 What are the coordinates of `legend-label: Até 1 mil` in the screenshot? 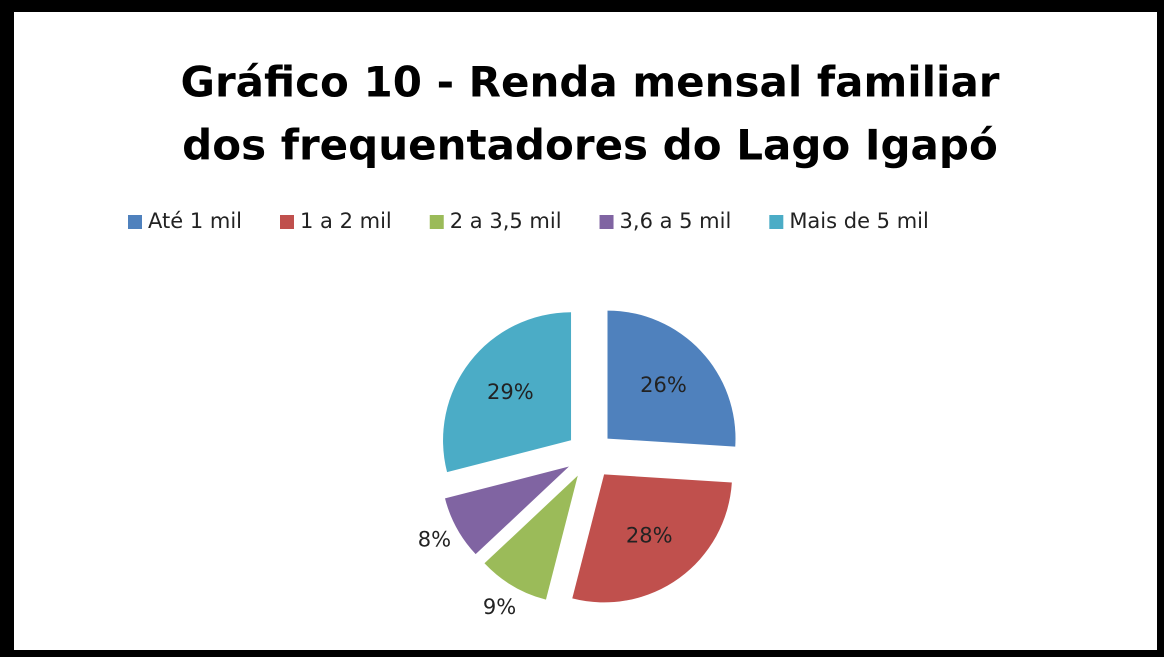 It's located at (195, 221).